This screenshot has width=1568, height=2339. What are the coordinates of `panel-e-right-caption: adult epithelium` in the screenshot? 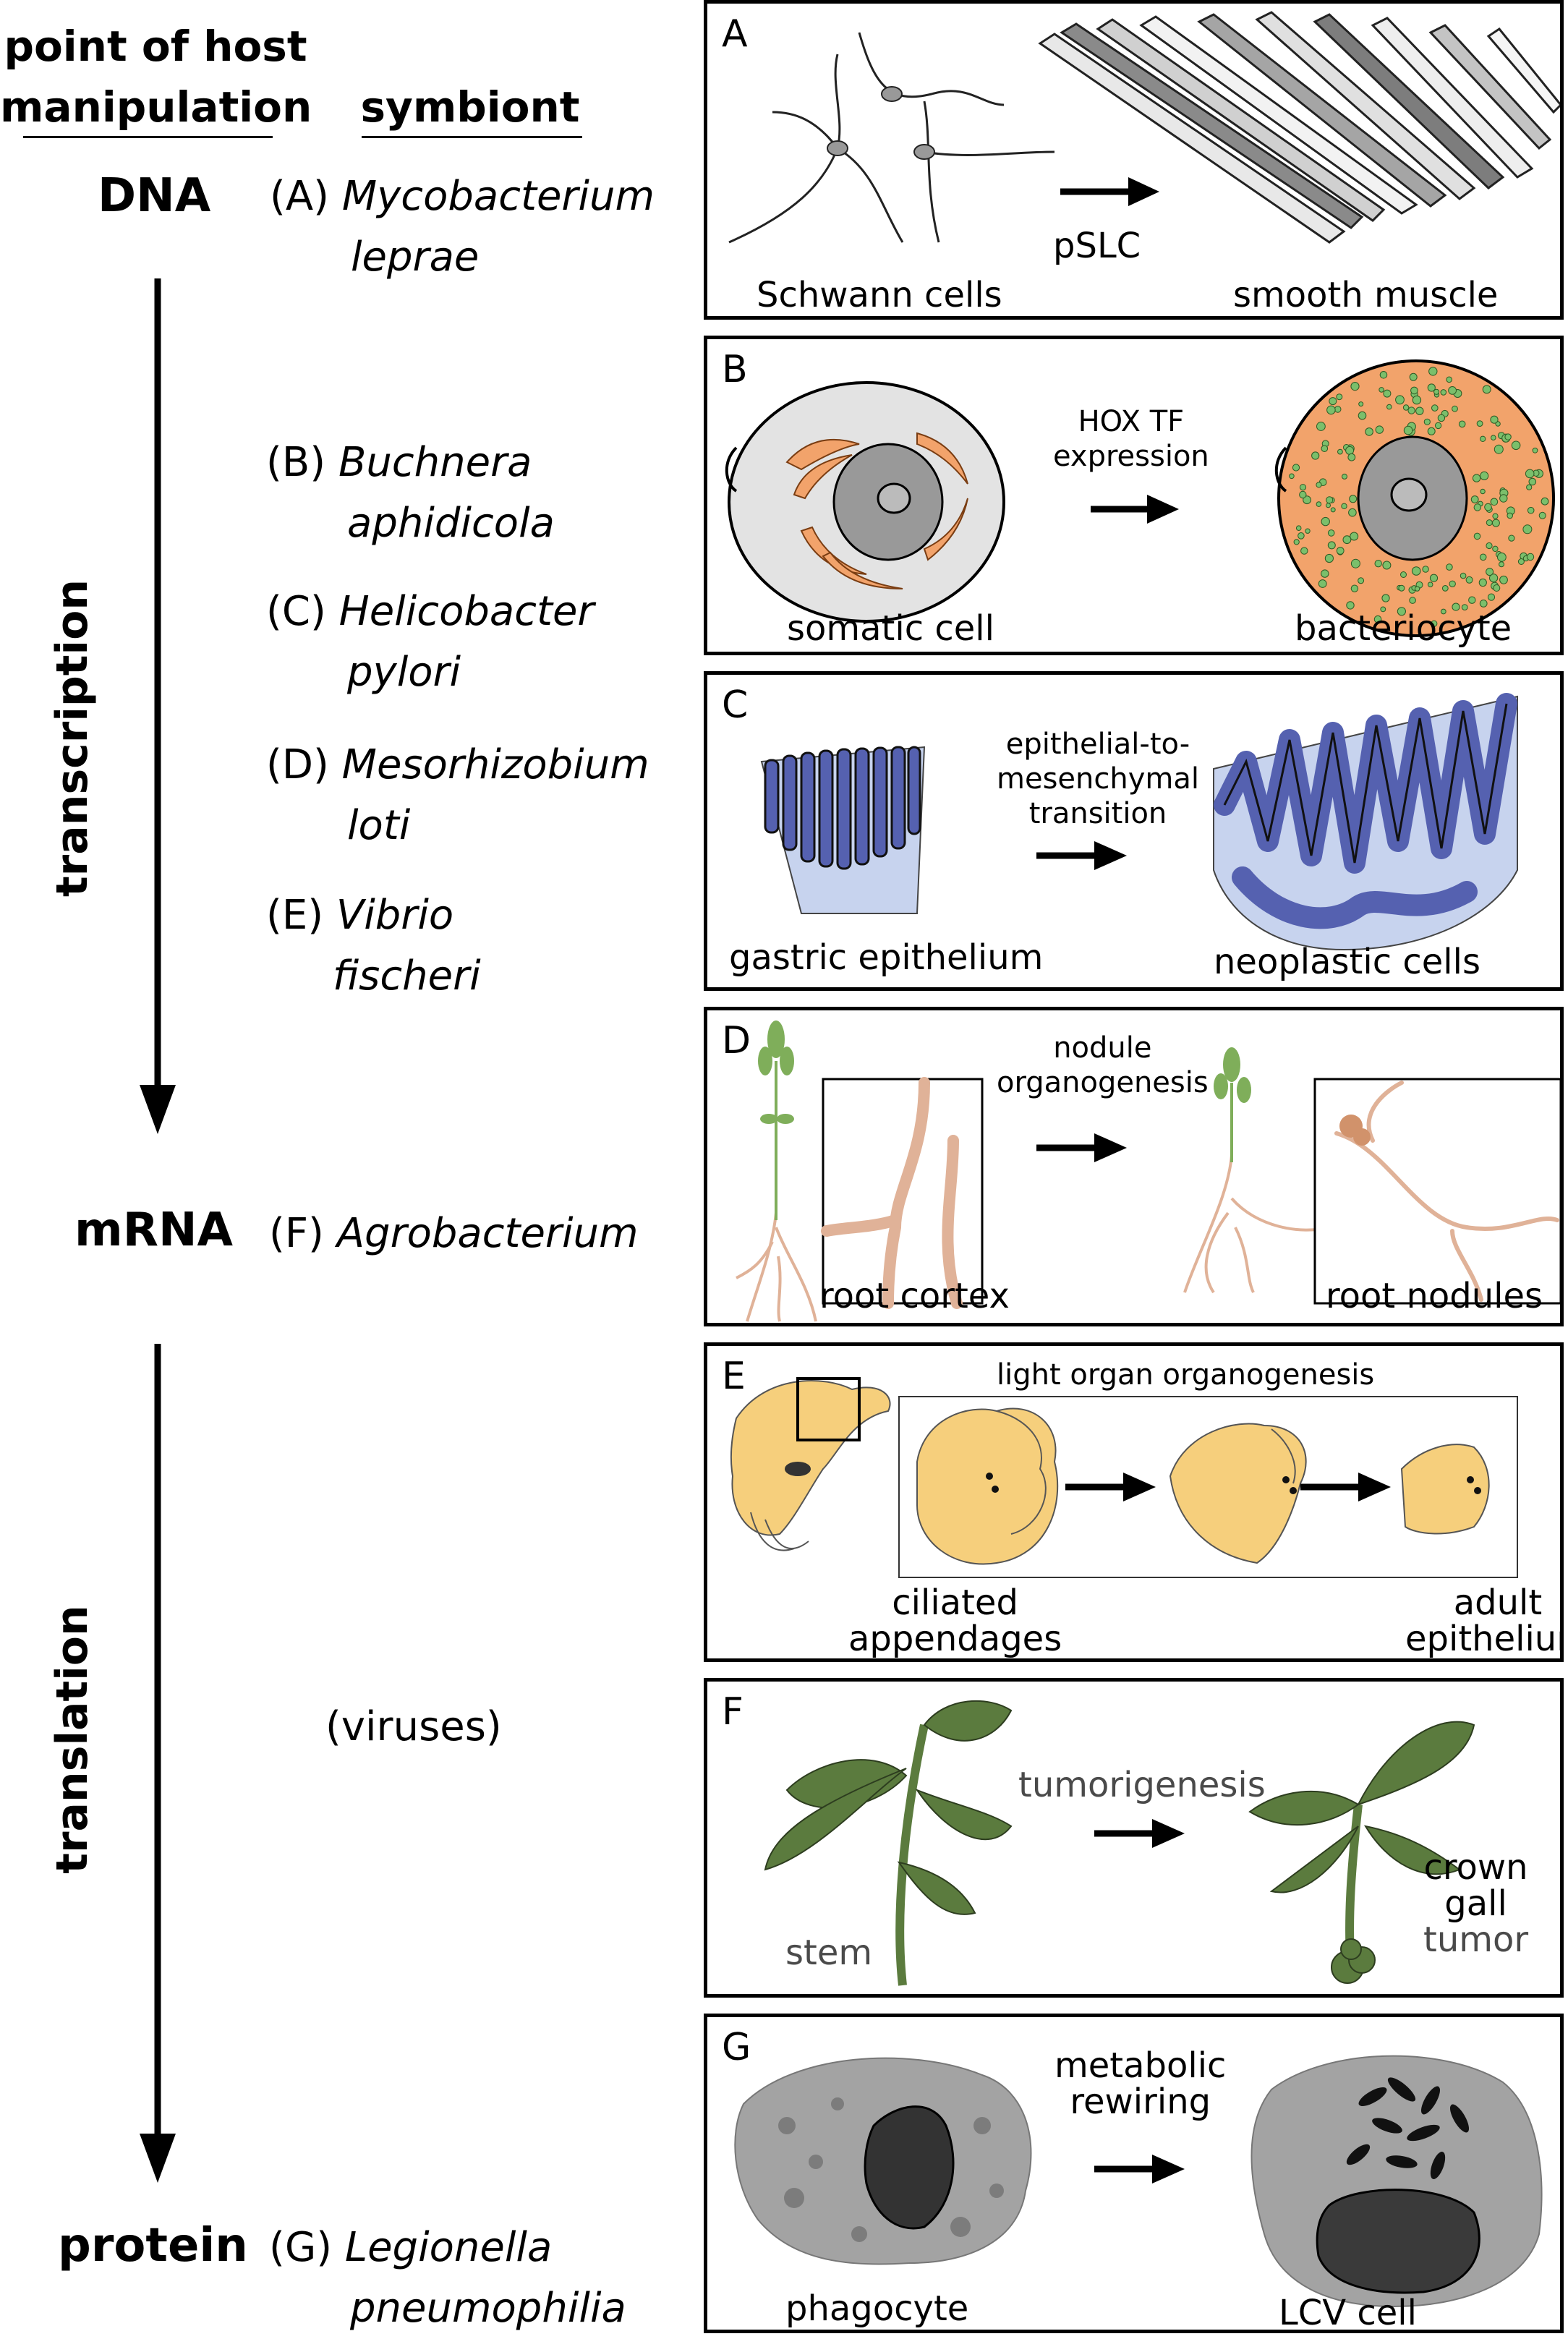 It's located at (1482, 1621).